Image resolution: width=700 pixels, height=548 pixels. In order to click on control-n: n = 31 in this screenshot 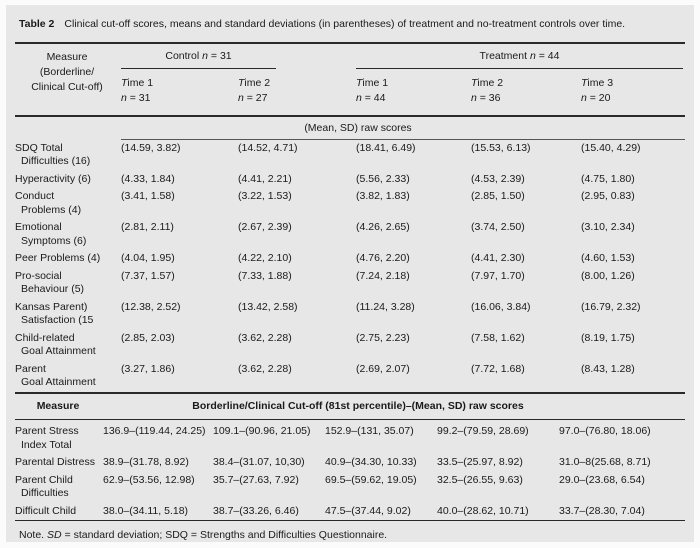, I will do `click(217, 56)`.